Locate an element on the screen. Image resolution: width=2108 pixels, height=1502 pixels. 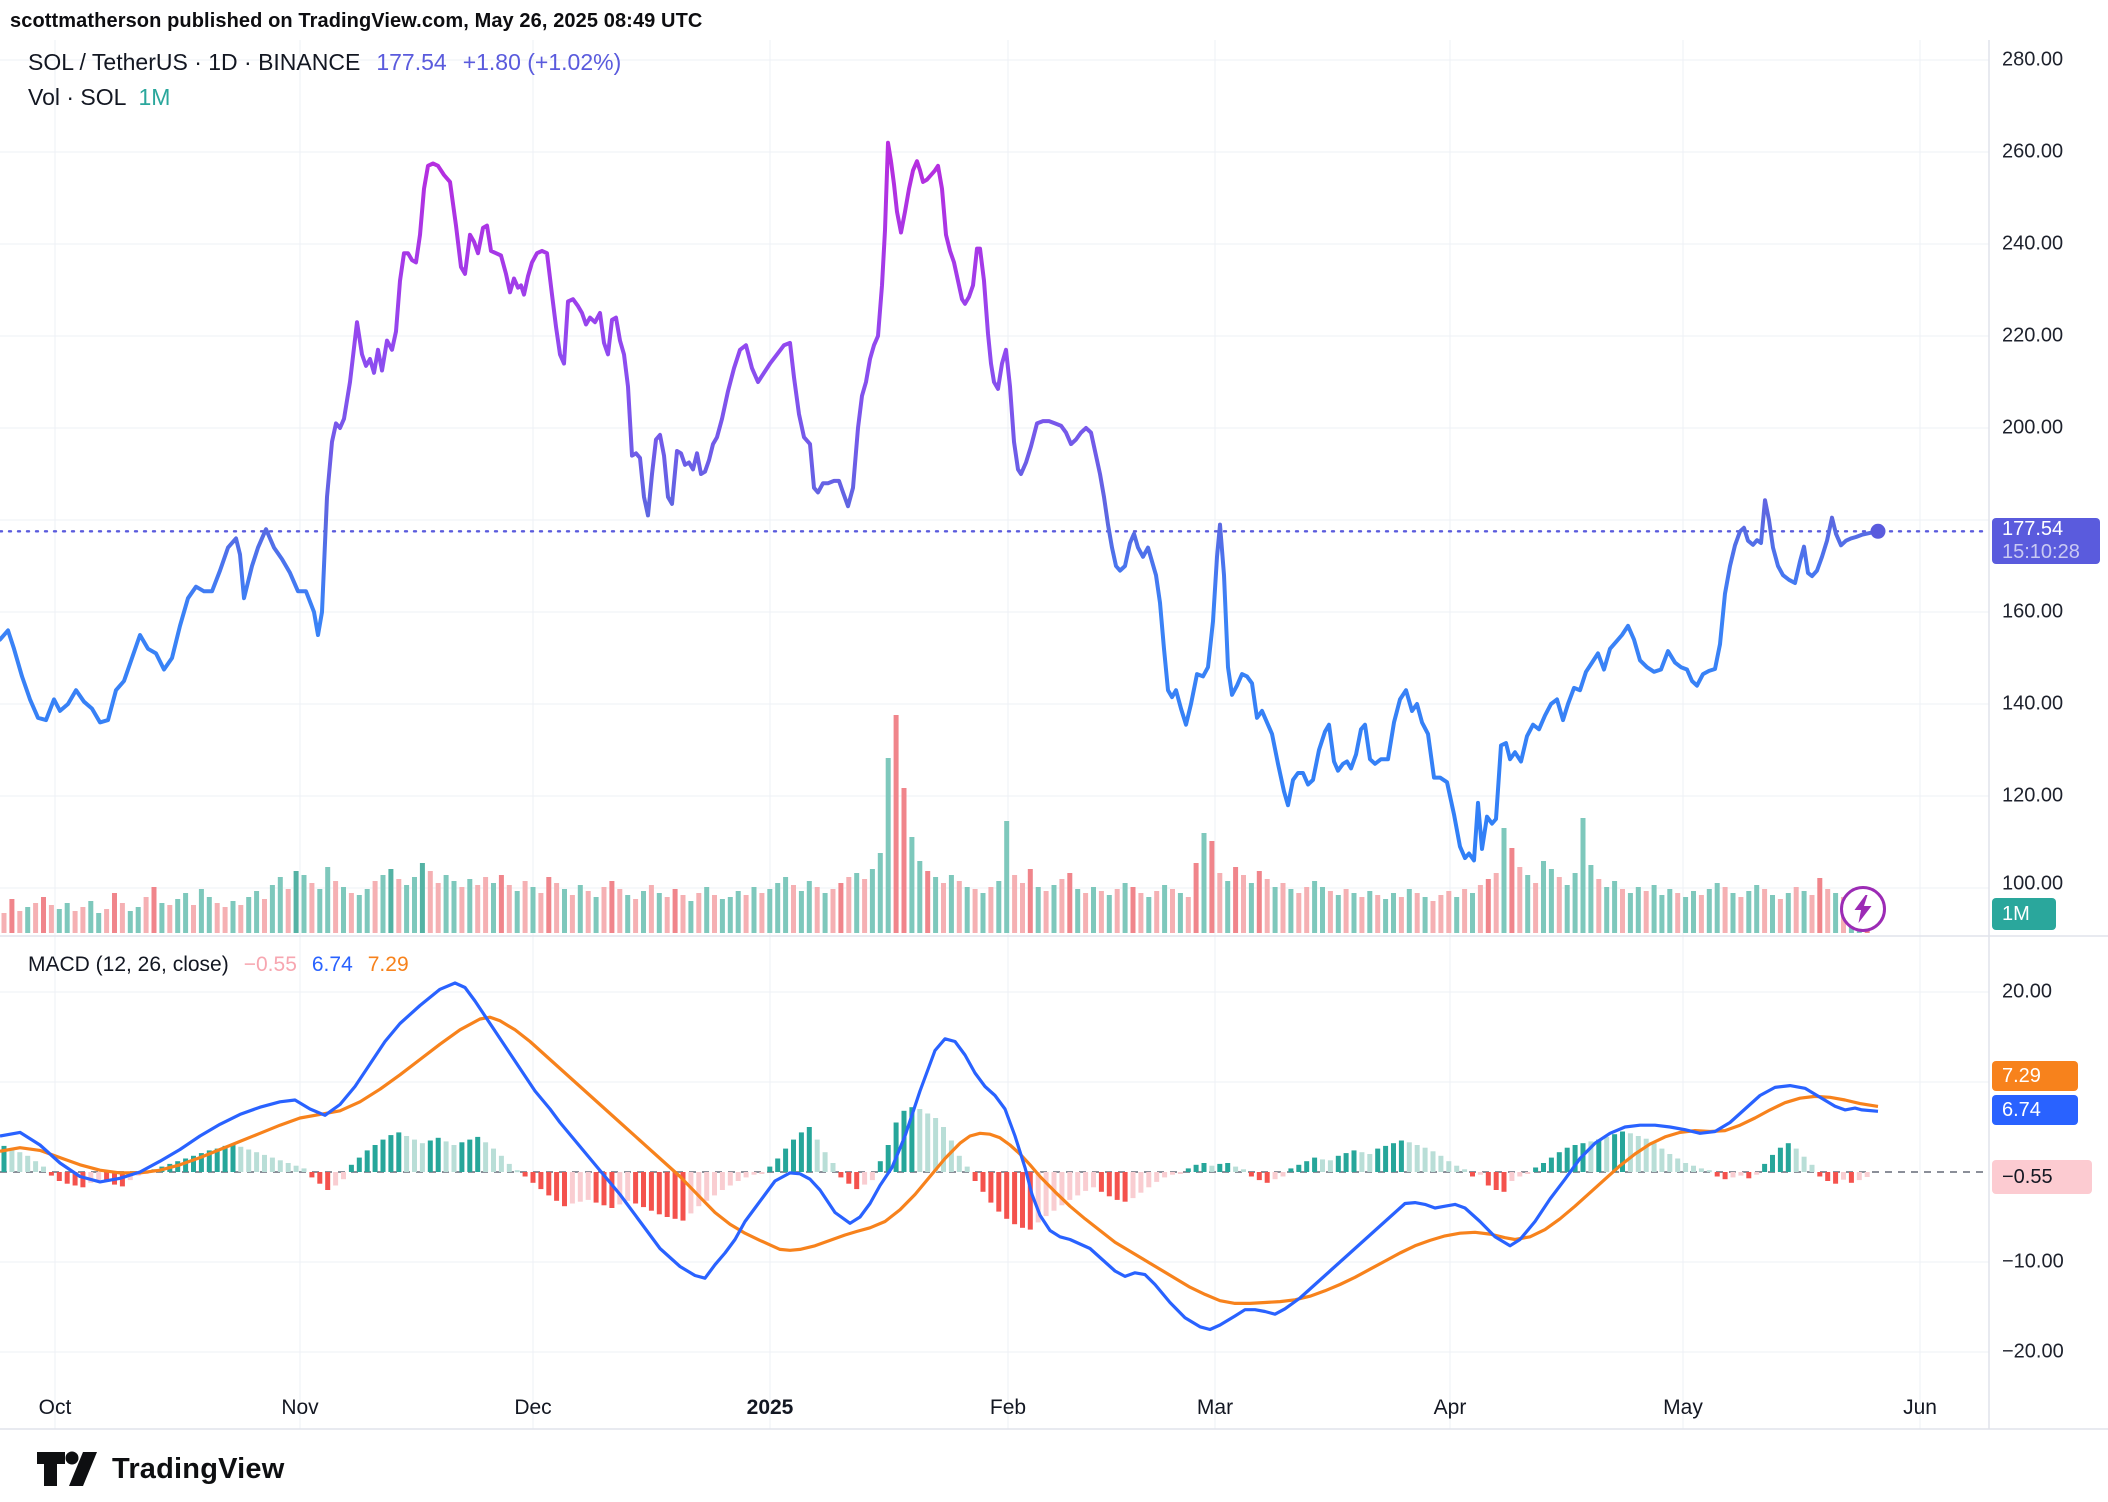
price-tick-label: 120.00 is located at coordinates (2033, 795).